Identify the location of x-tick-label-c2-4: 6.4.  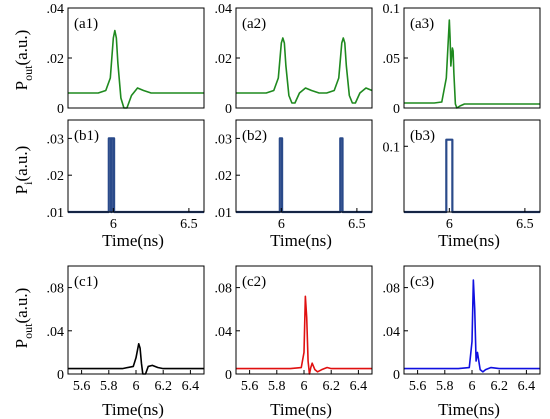
(359, 386).